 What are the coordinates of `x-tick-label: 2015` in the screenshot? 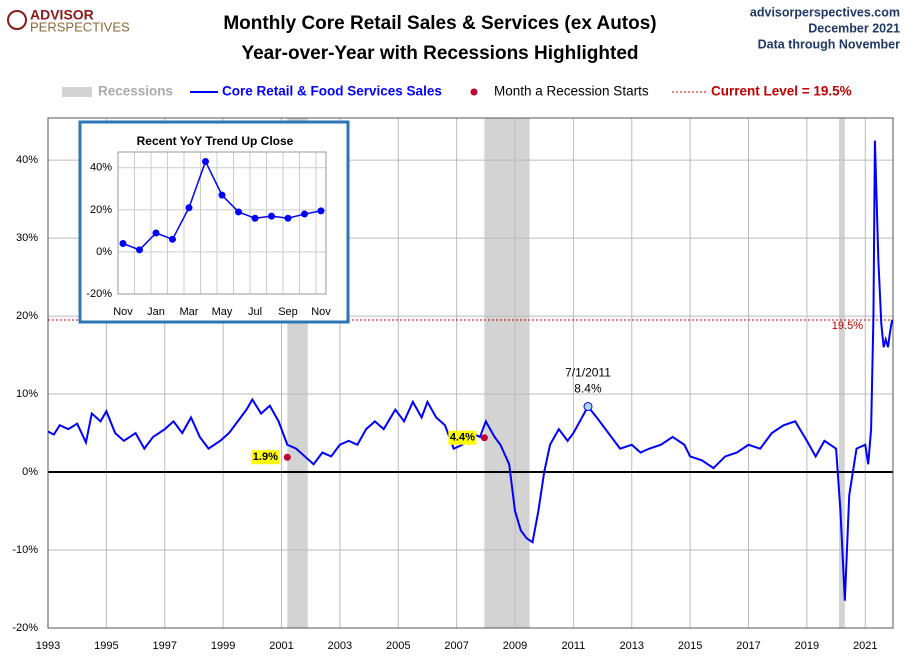 It's located at (690, 646).